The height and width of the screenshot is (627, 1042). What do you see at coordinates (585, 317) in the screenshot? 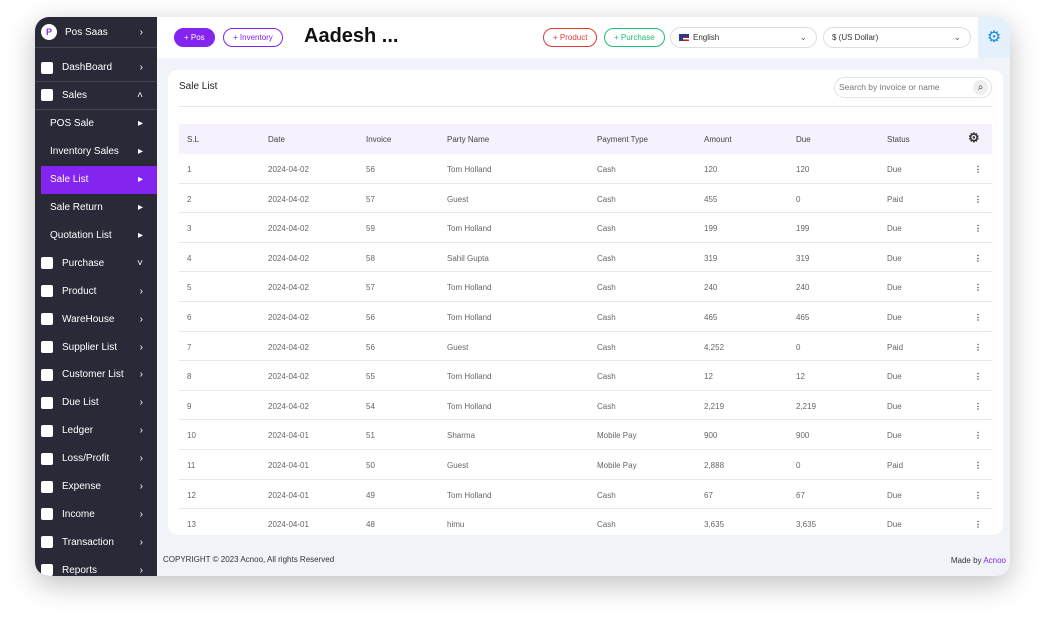
I see `table-row: 6 2024-04-02 56 Tom Holland Cash 465 465 Due ⋮` at bounding box center [585, 317].